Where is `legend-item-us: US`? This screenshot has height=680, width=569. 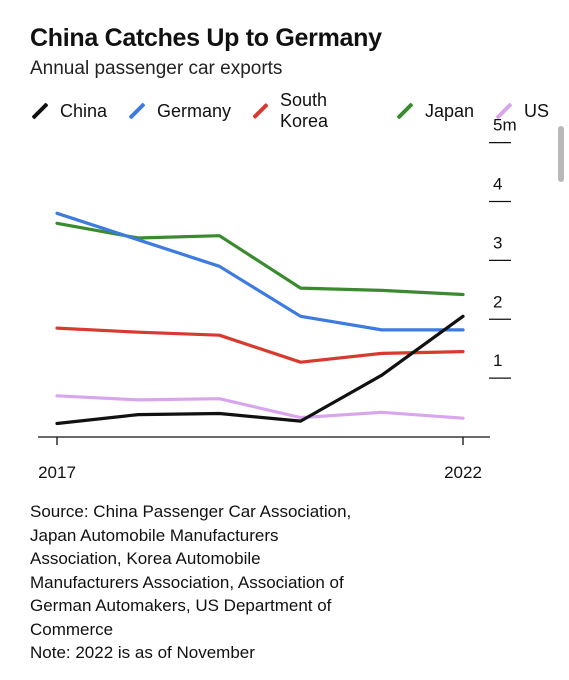 legend-item-us: US is located at coordinates (521, 111).